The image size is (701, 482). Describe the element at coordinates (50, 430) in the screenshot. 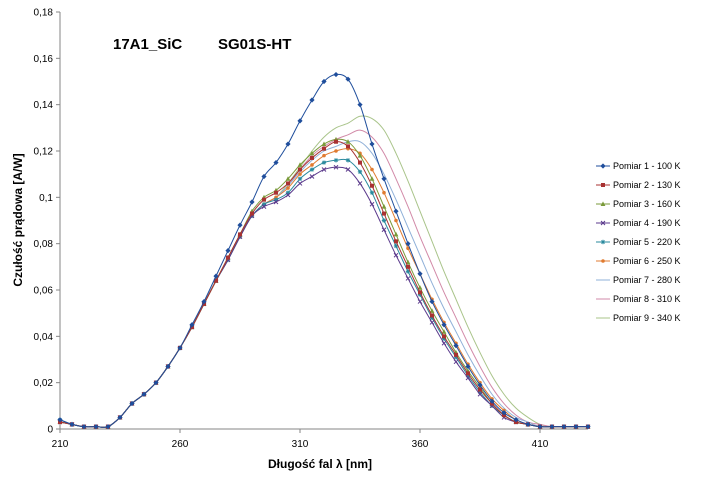

I see `y-tick-label: 0` at that location.